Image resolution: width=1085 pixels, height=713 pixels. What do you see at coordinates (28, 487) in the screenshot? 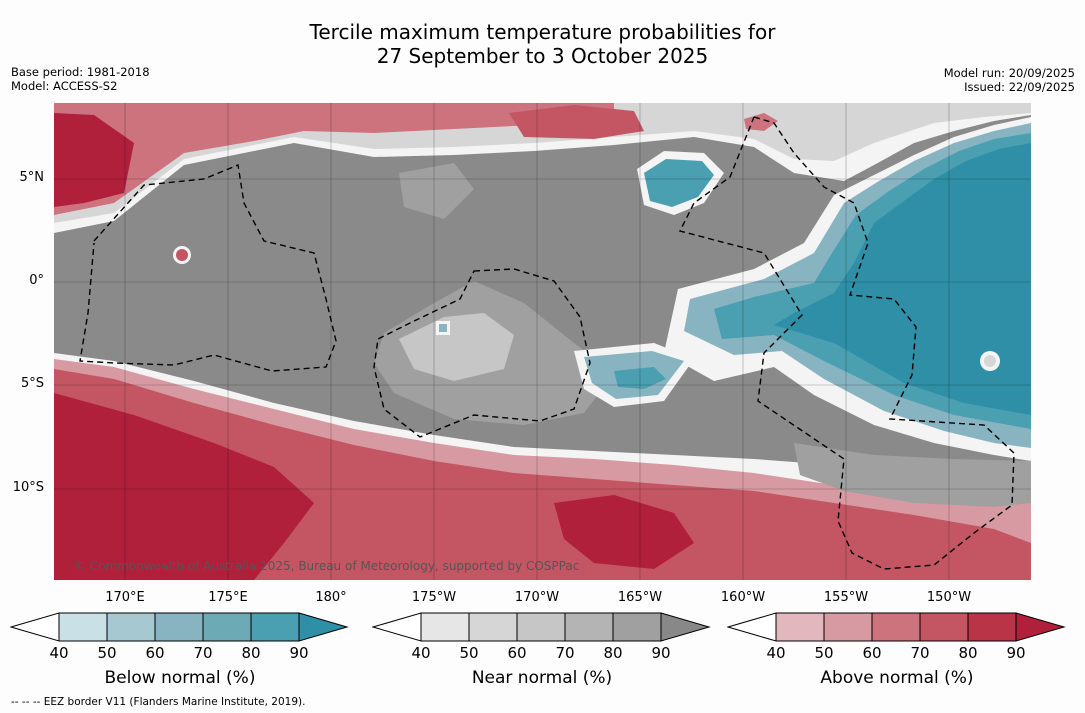
I see `lat-label-10s: 10°S` at bounding box center [28, 487].